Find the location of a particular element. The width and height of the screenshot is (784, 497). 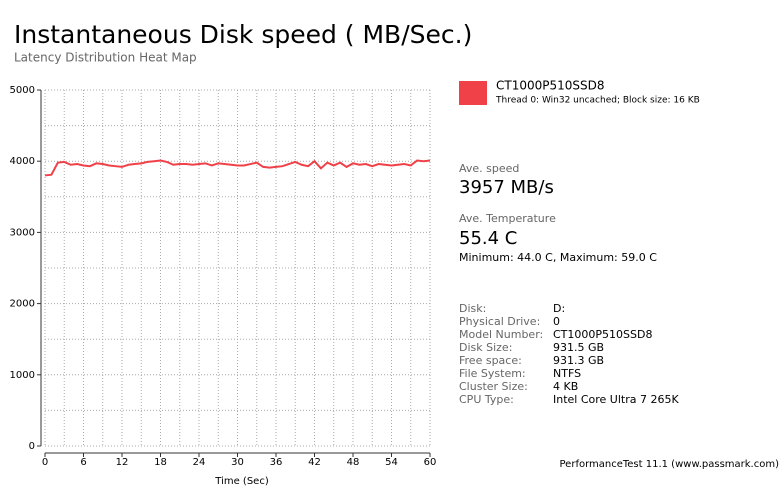

detail-label: CPU Type: is located at coordinates (486, 399).